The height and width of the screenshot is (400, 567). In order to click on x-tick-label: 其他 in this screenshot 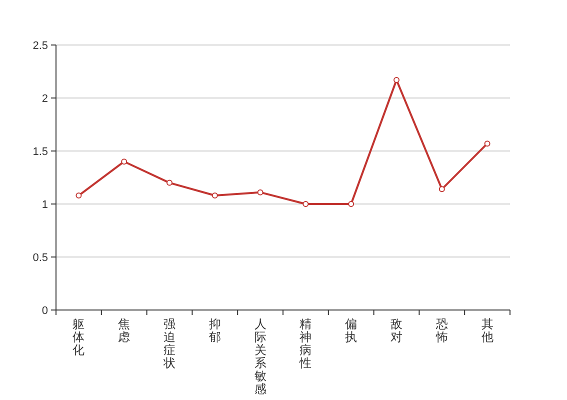, I will do `click(487, 330)`.